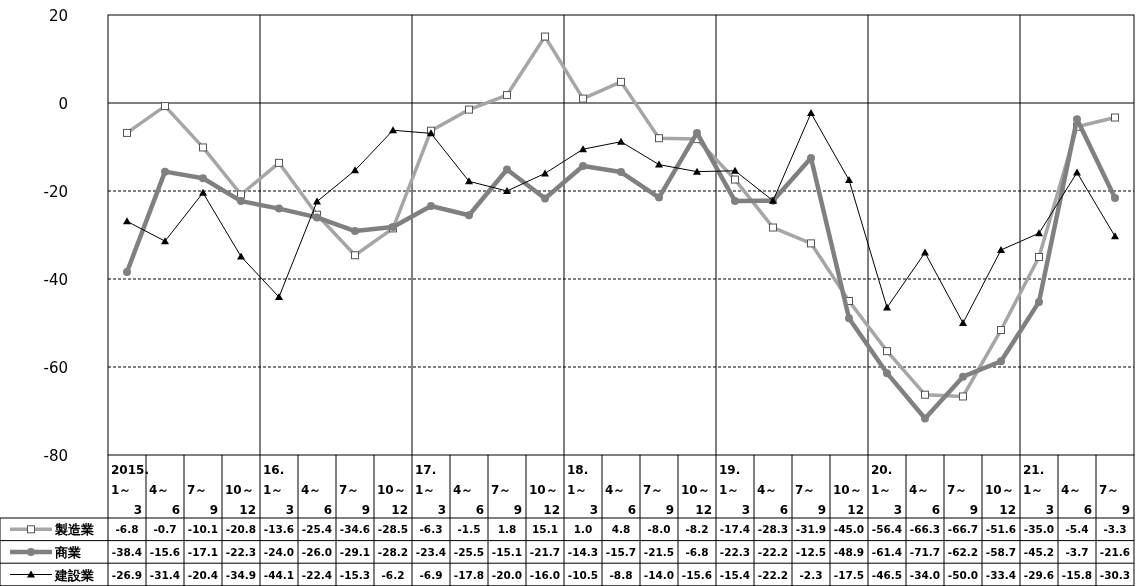 This screenshot has width=1137, height=586. Describe the element at coordinates (1038, 490) in the screenshot. I see `x-tick-label: 21. 1～ 3` at that location.